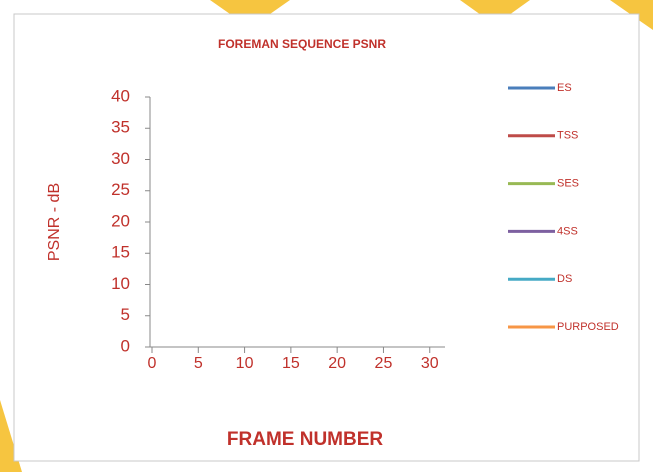 This screenshot has width=653, height=472. Describe the element at coordinates (120, 220) in the screenshot. I see `y-tick-label: 20` at that location.